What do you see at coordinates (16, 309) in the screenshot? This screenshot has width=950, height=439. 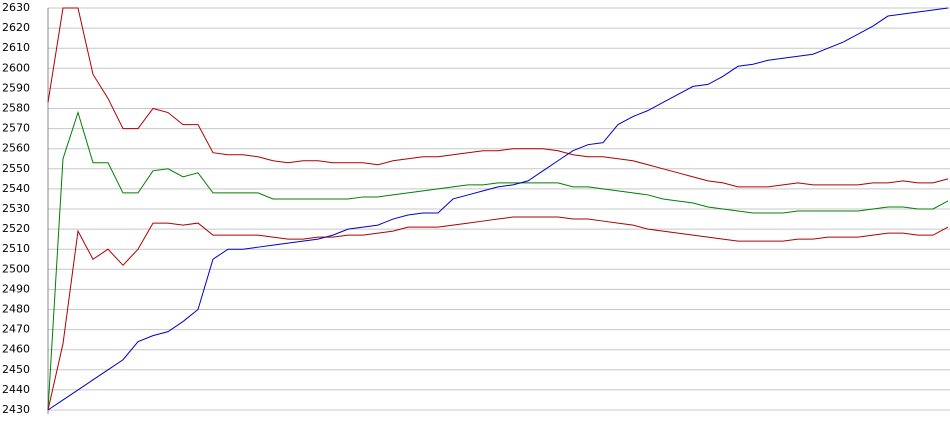 I see `y-tick-label: 2480` at bounding box center [16, 309].